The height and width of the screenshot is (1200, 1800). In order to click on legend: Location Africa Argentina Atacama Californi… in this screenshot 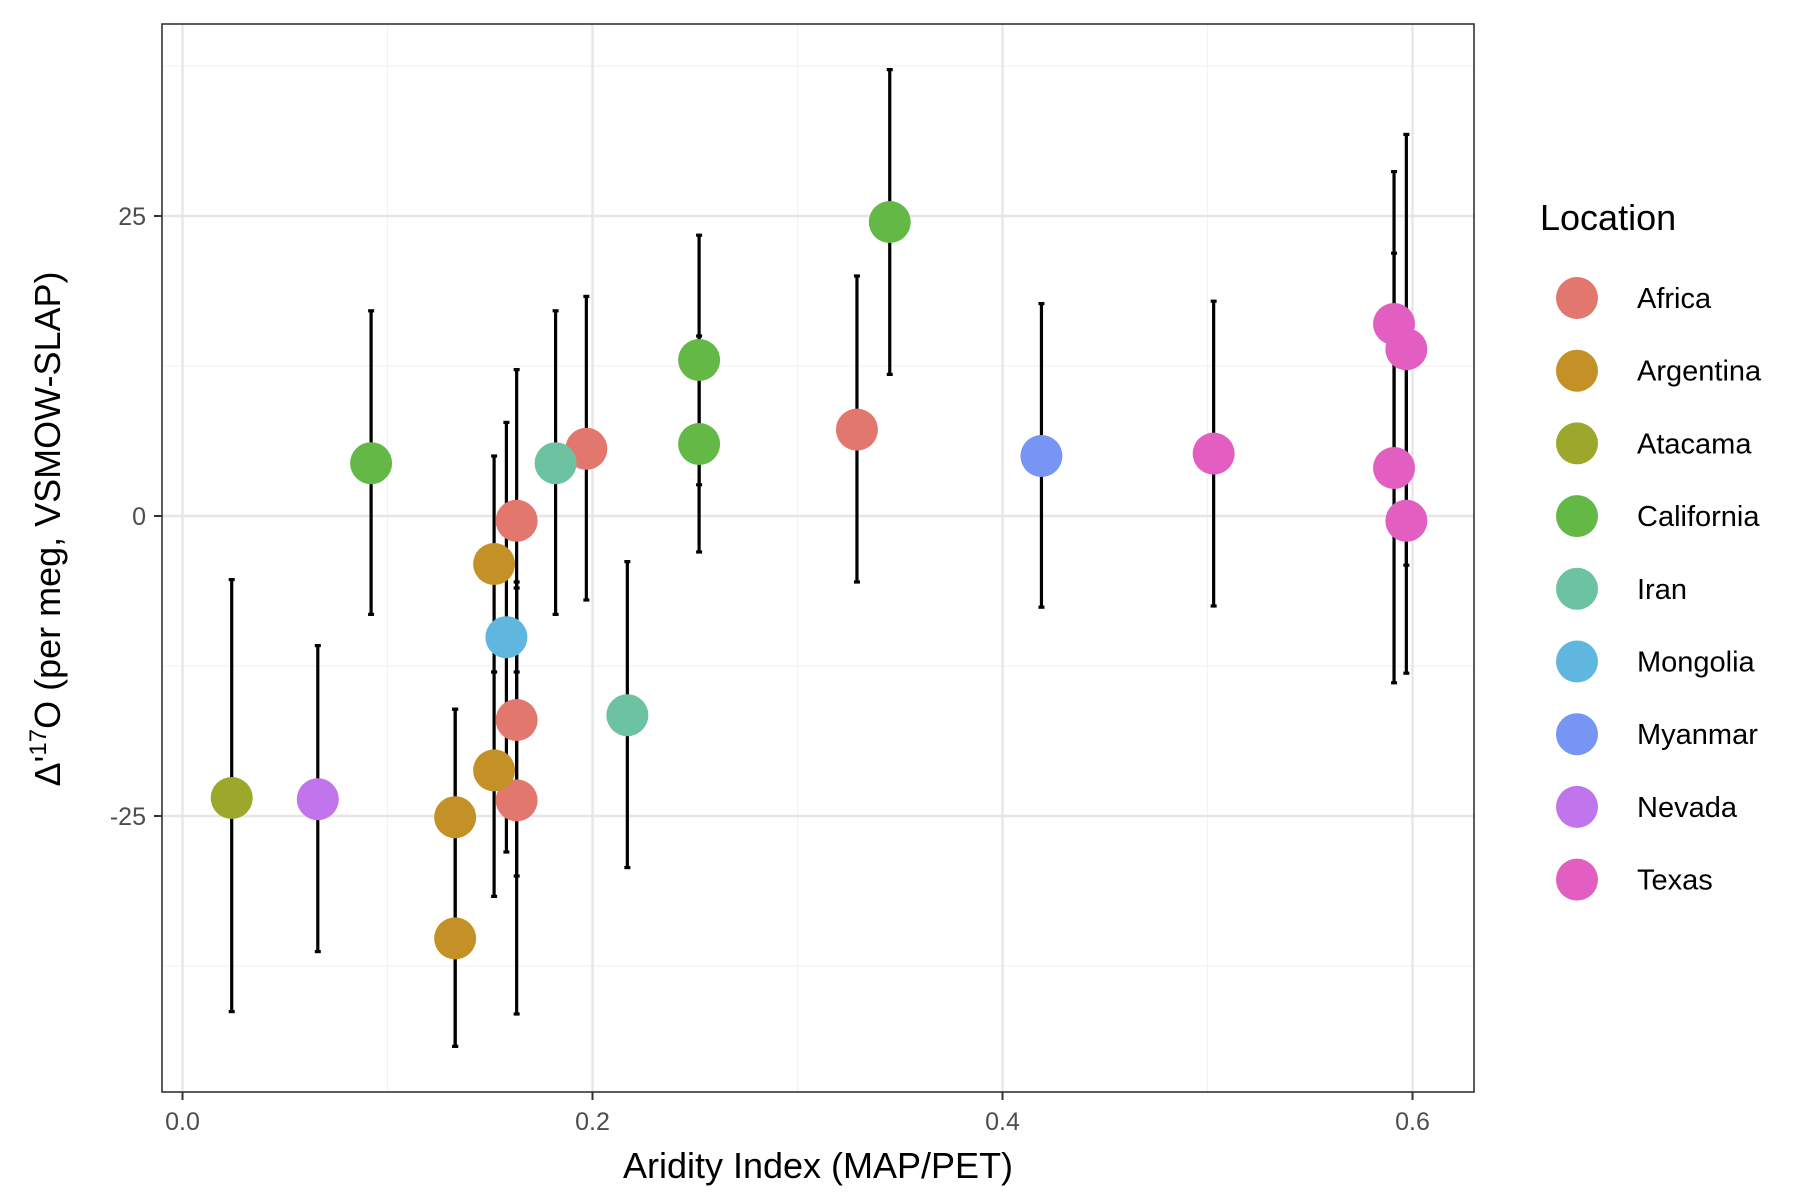, I will do `click(1651, 549)`.